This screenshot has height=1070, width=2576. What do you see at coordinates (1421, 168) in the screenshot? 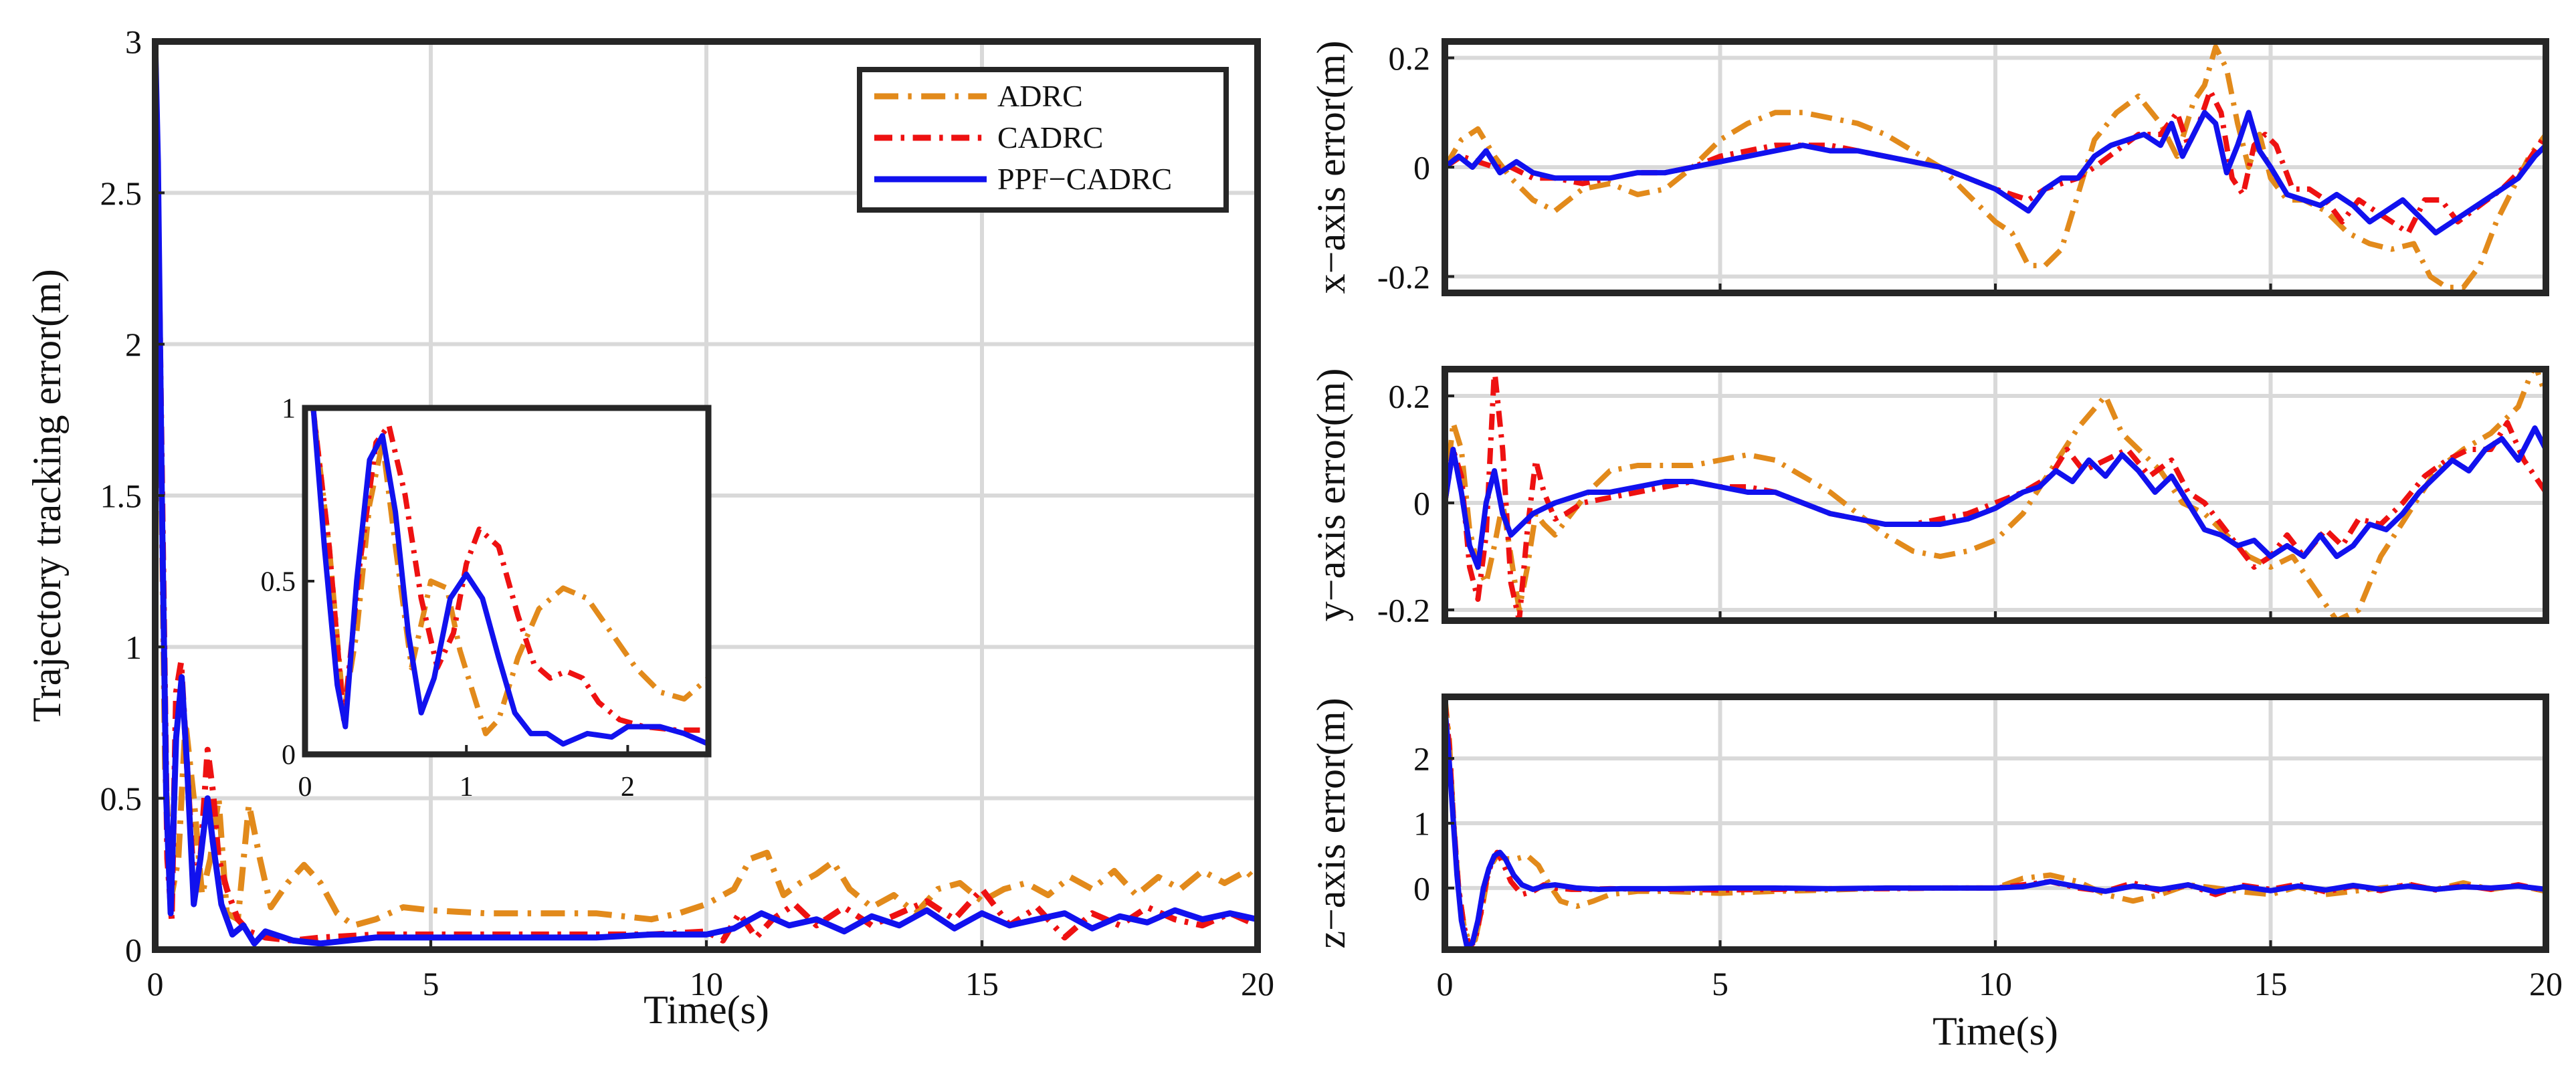
I see `x-axis-ytick-label-1: 0` at bounding box center [1421, 168].